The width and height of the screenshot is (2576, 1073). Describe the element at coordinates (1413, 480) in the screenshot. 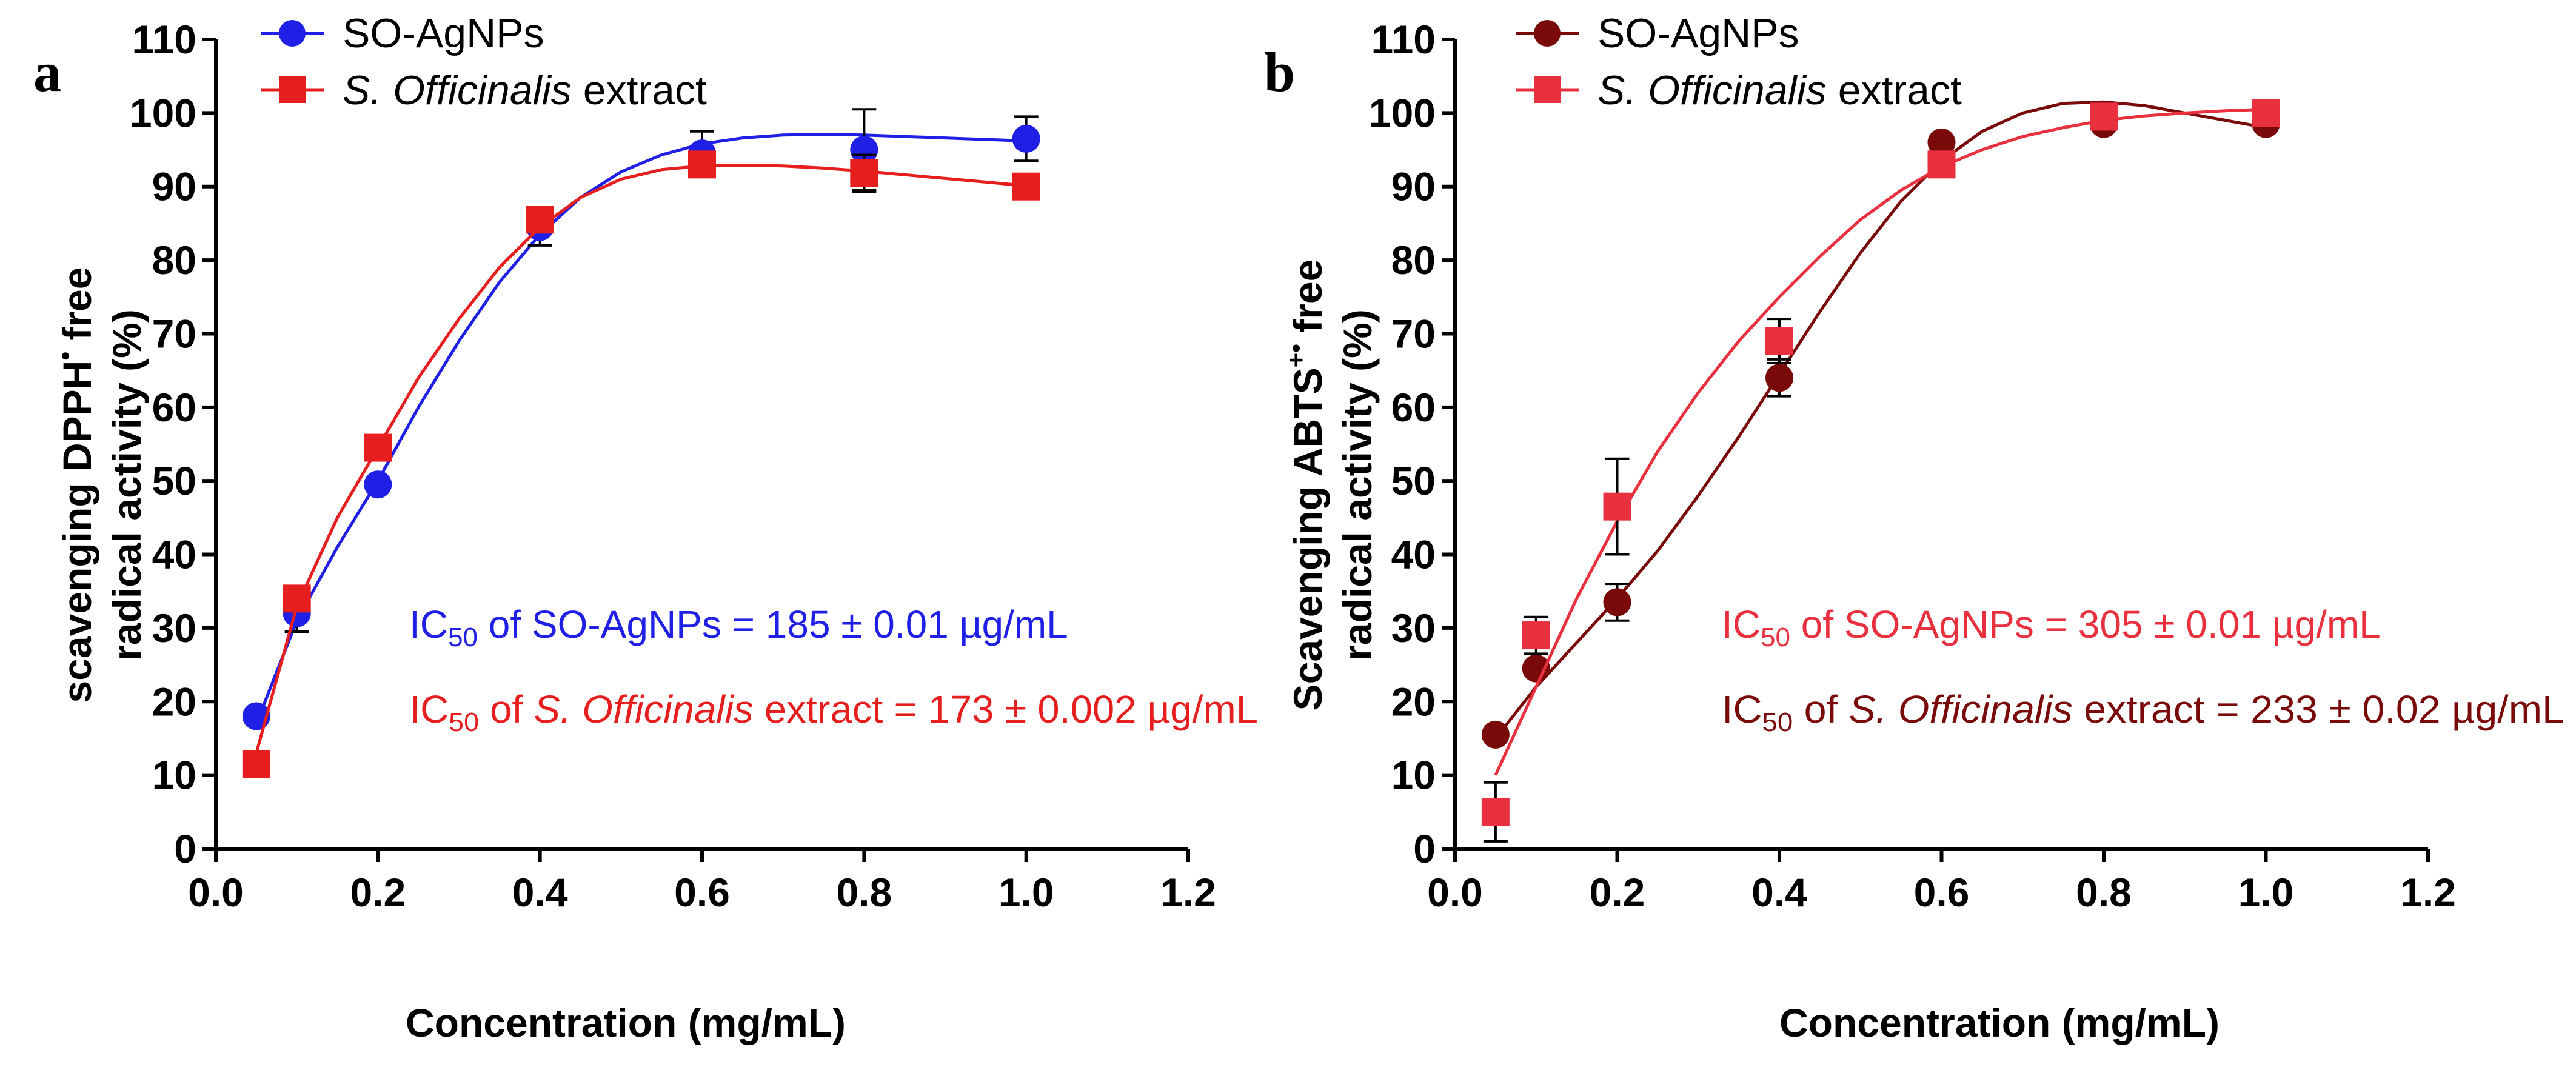

I see `panel-b-y-tick-label: 50` at that location.